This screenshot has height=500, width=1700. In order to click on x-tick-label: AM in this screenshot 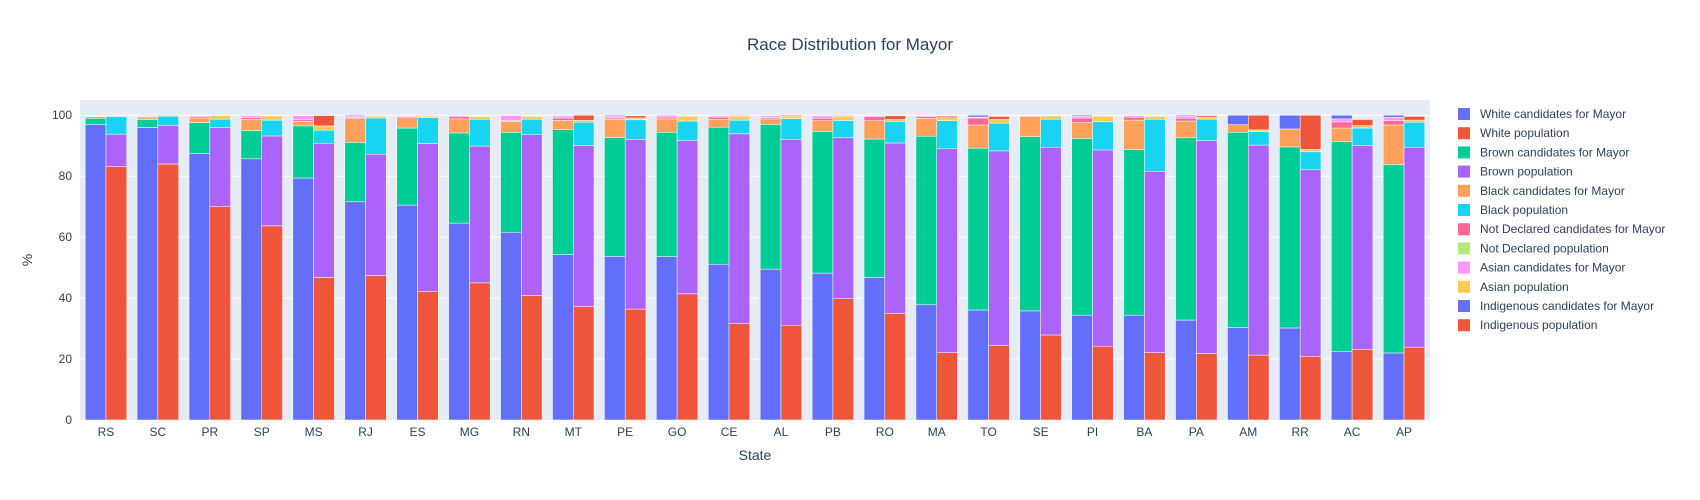, I will do `click(1248, 432)`.